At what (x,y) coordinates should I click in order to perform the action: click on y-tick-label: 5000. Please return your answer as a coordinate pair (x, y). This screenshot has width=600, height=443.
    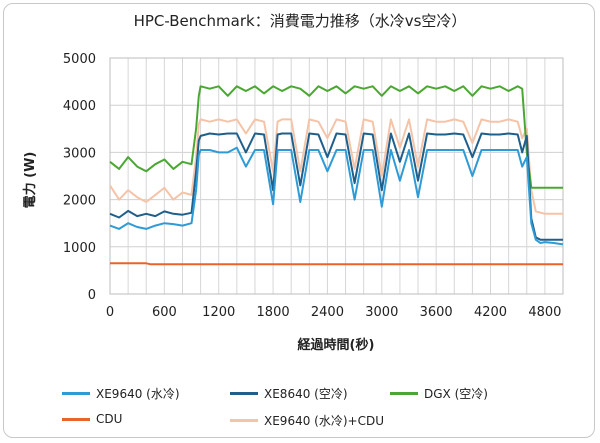
    Looking at the image, I should click on (79, 59).